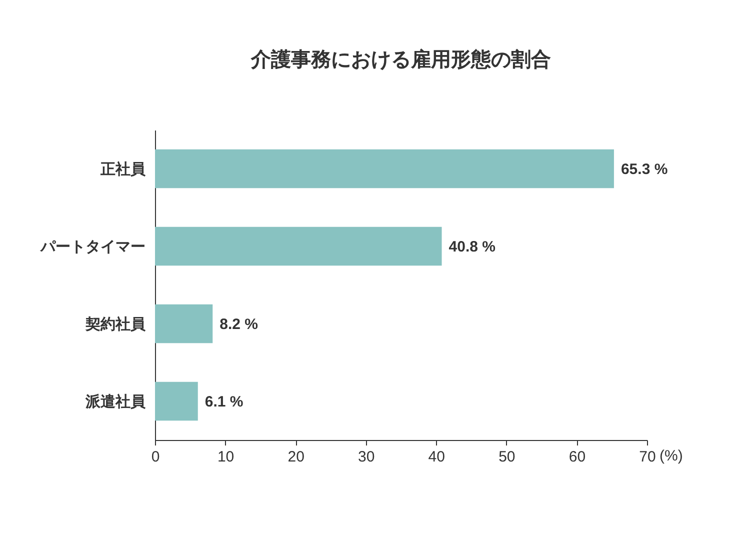 The width and height of the screenshot is (734, 554). I want to click on data-label: 40.8 %, so click(472, 247).